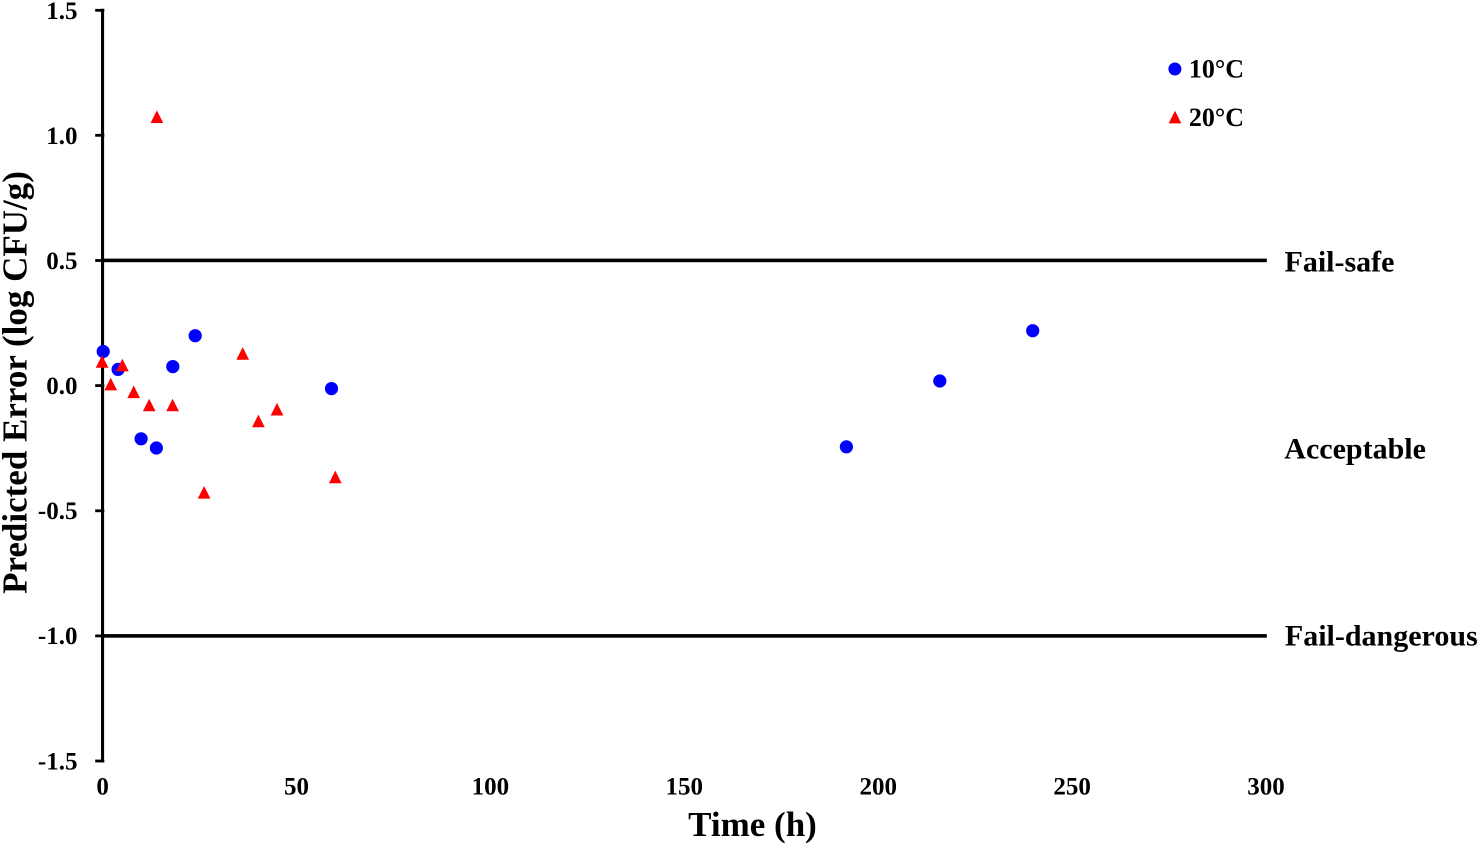 The width and height of the screenshot is (1479, 850). I want to click on svg-text: 100, so click(491, 787).